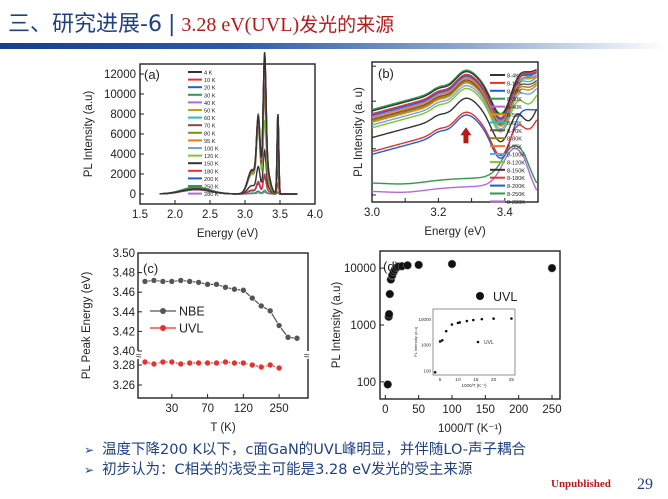 The height and width of the screenshot is (499, 668). Describe the element at coordinates (518, 410) in the screenshot. I see `x-tick-label: 200` at that location.